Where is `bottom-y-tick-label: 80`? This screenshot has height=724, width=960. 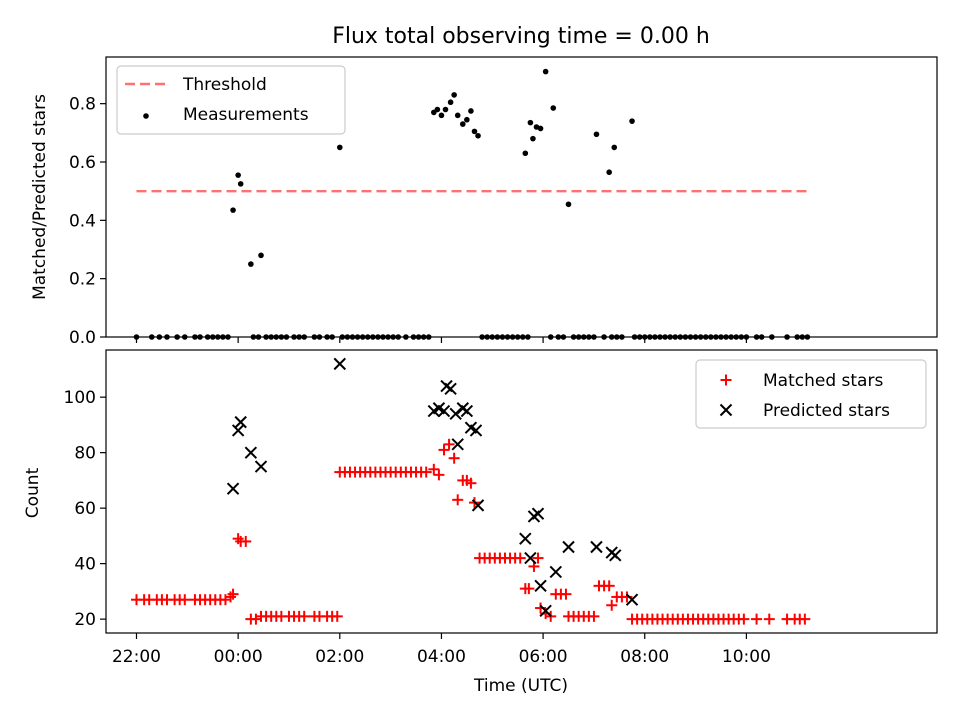
bottom-y-tick-label: 80 is located at coordinates (85, 454).